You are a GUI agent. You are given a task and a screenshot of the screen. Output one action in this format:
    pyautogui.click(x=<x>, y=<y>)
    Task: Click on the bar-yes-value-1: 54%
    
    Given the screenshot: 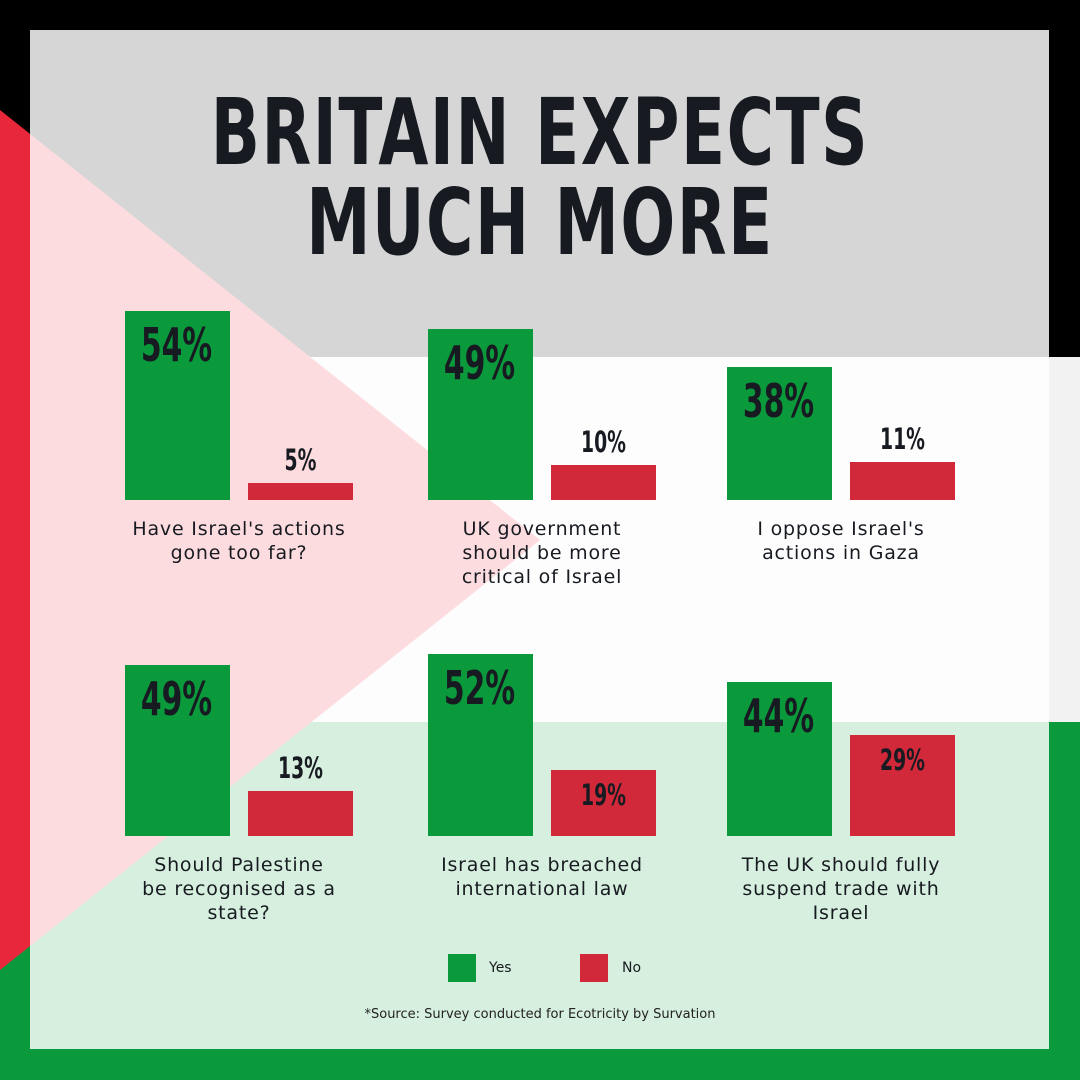 What is the action you would take?
    pyautogui.click(x=176, y=345)
    